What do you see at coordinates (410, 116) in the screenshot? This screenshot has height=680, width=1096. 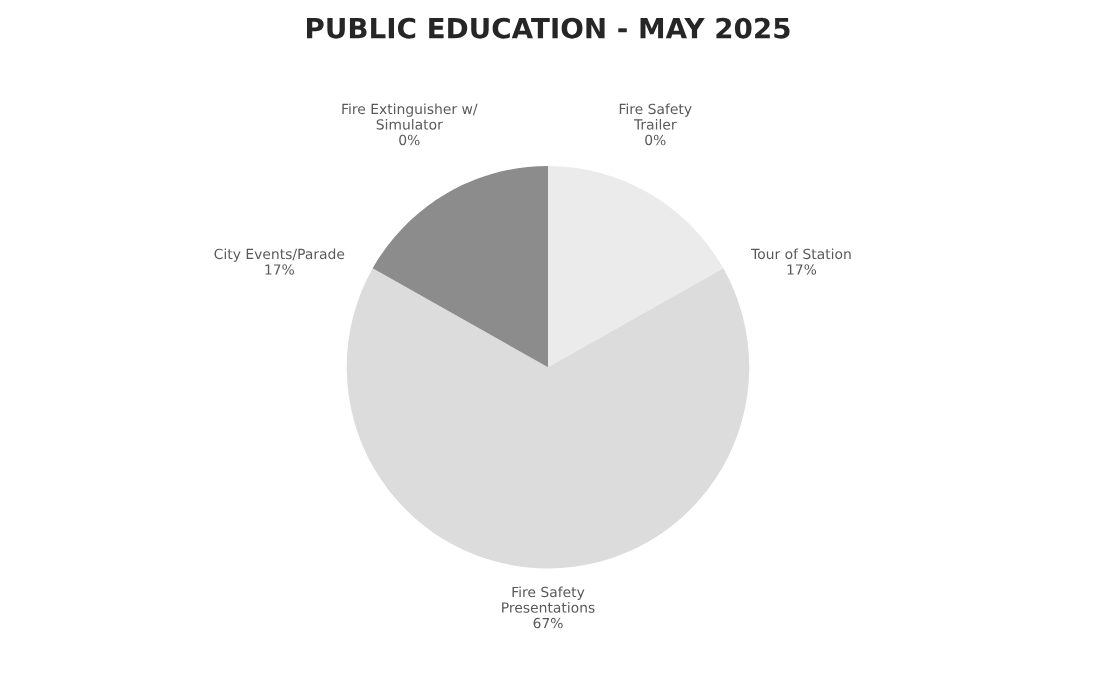 I see `category-label: Fire Extinguisher w/ Simulator` at bounding box center [410, 116].